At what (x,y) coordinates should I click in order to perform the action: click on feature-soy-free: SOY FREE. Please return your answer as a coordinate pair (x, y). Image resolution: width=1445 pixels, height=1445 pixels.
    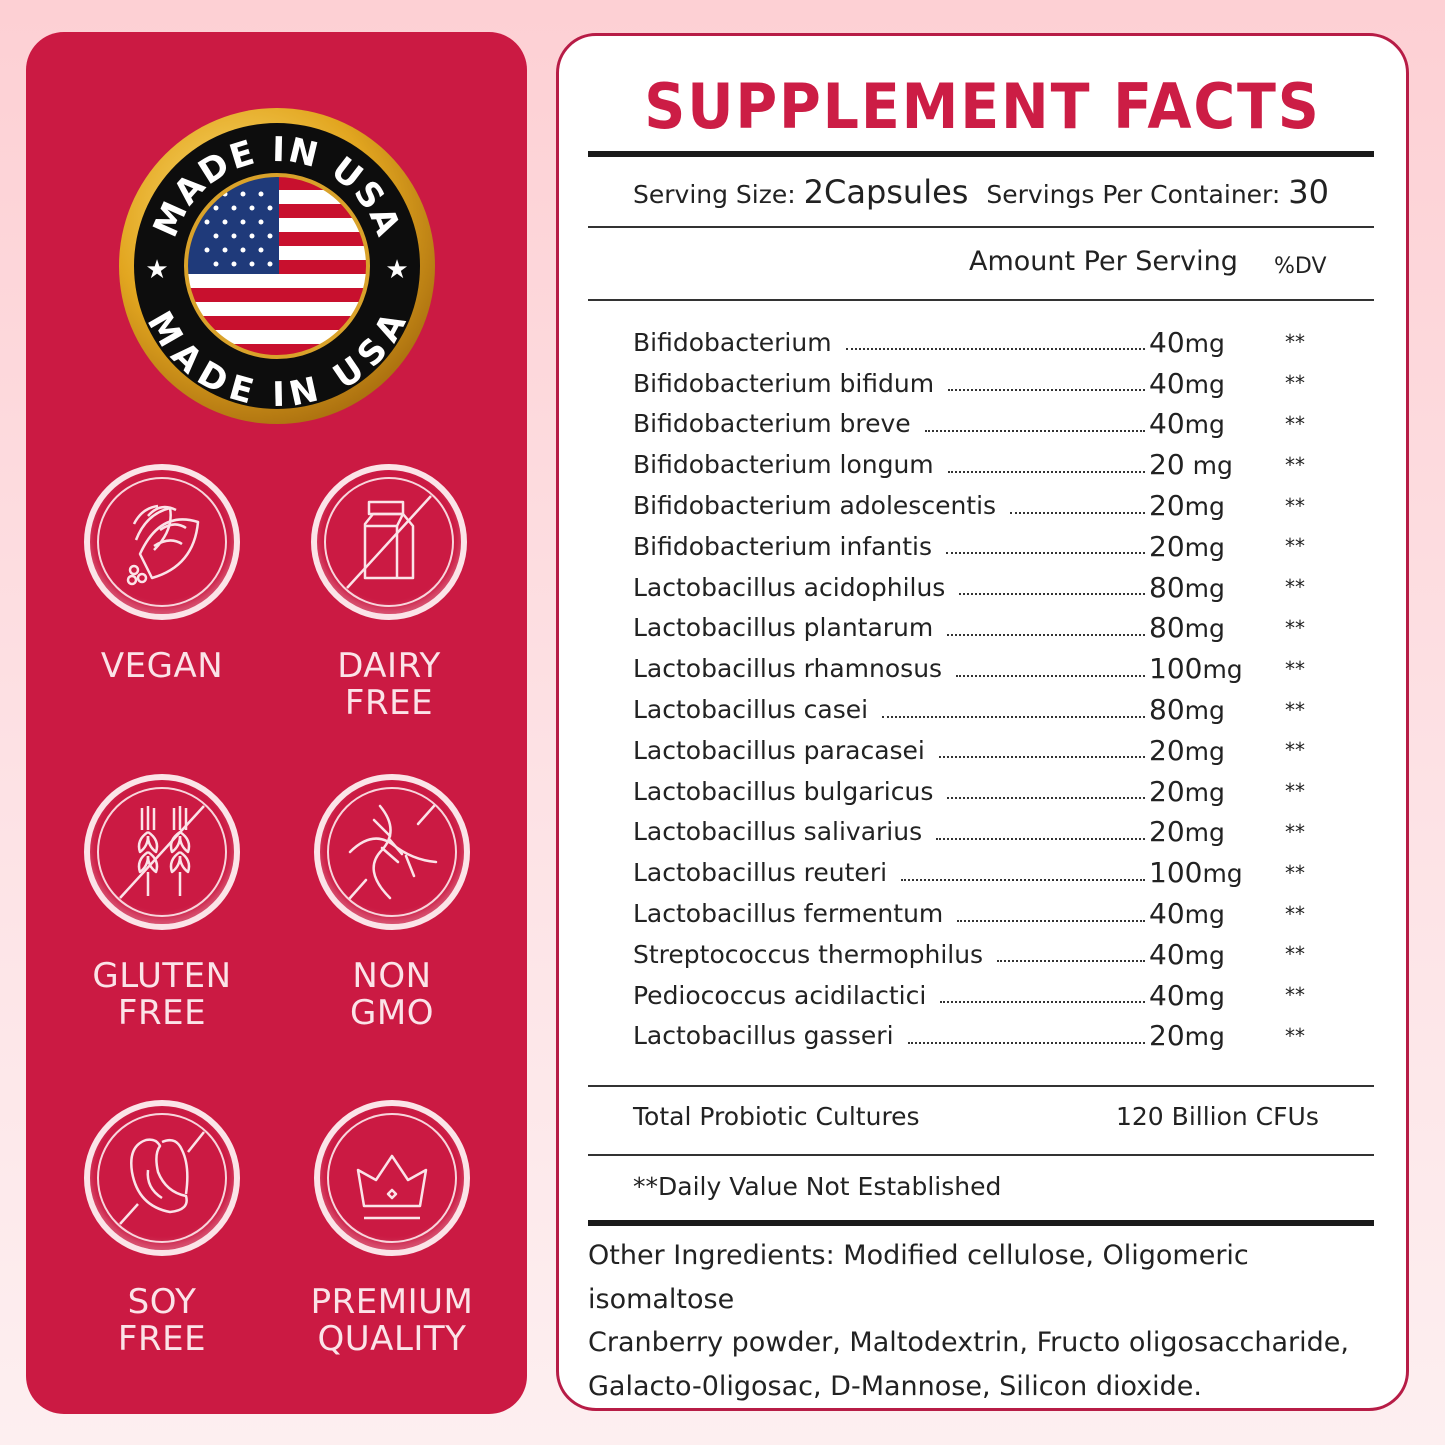
    Looking at the image, I should click on (162, 1229).